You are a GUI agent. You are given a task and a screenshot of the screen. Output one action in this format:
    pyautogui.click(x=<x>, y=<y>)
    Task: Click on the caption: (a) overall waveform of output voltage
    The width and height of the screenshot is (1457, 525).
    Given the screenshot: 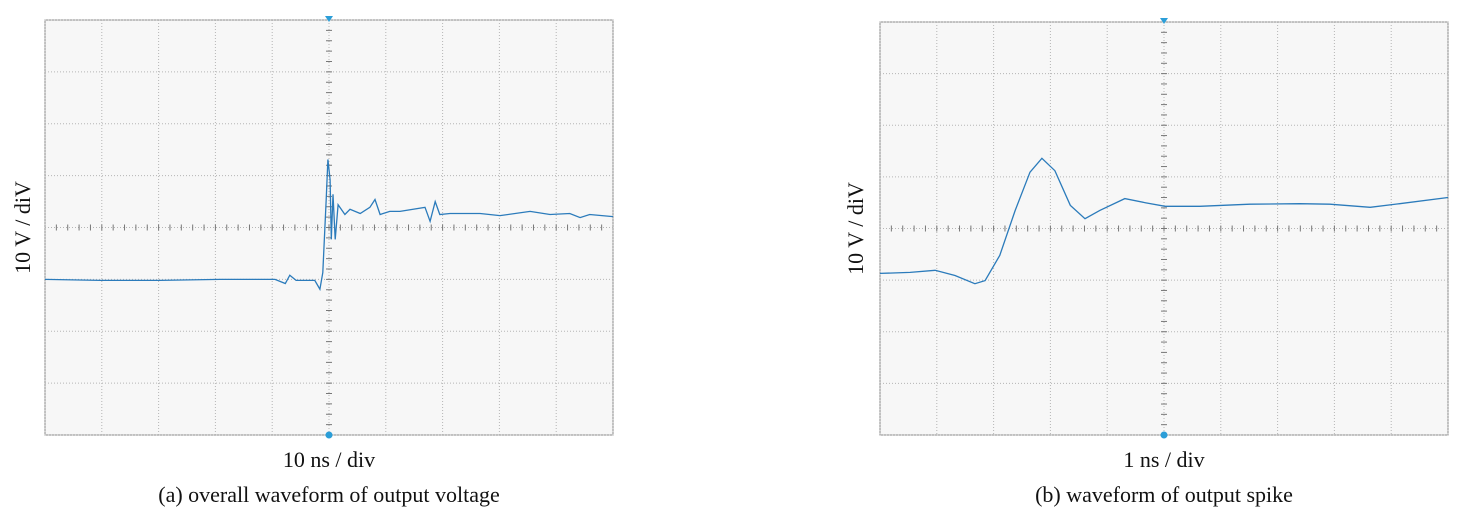 What is the action you would take?
    pyautogui.click(x=328, y=494)
    